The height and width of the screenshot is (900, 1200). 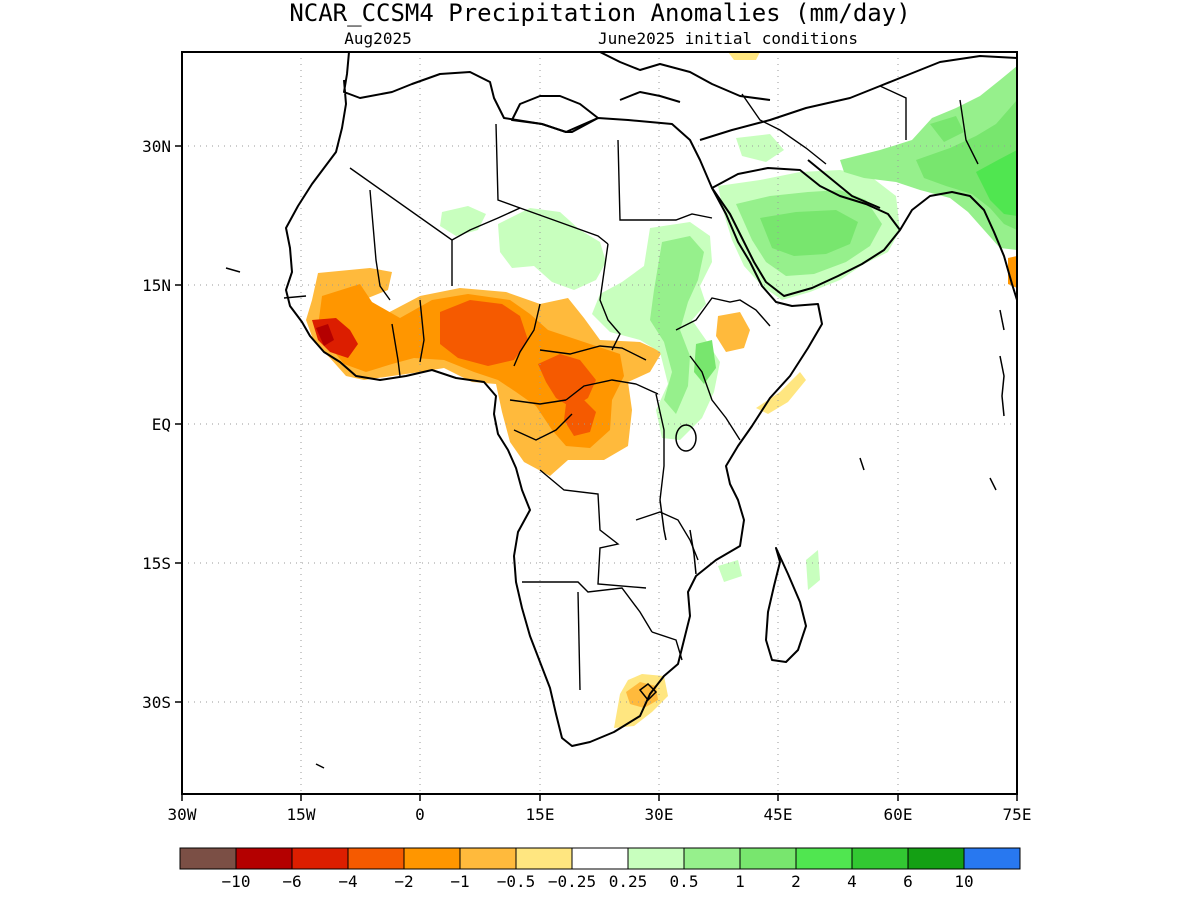 I want to click on colorbar-label: 0.5, so click(x=684, y=881).